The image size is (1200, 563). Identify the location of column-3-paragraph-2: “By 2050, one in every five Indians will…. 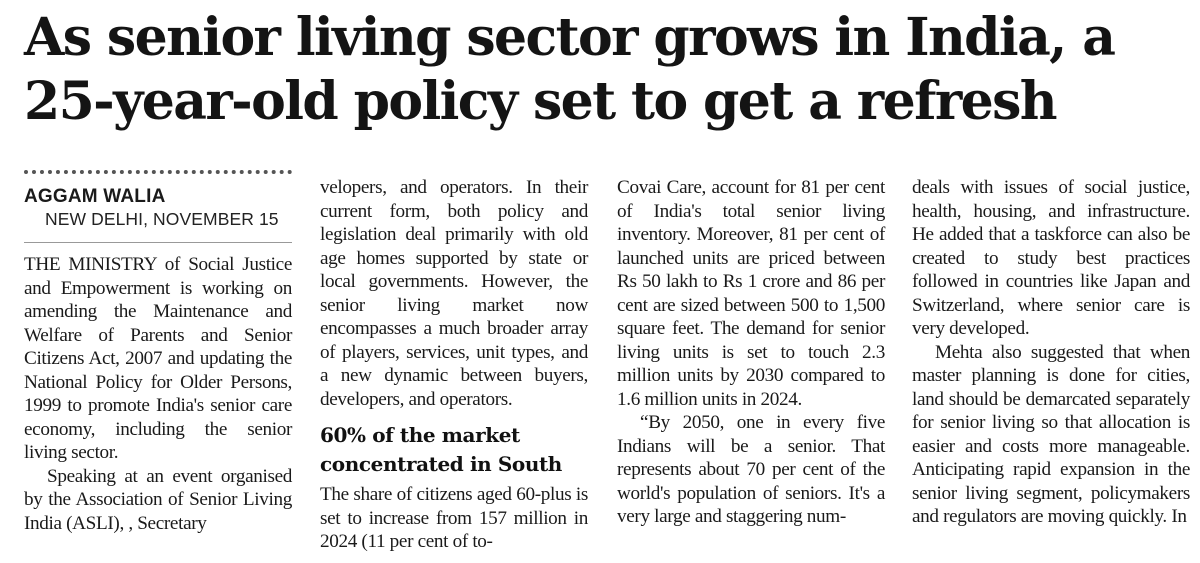
(751, 469).